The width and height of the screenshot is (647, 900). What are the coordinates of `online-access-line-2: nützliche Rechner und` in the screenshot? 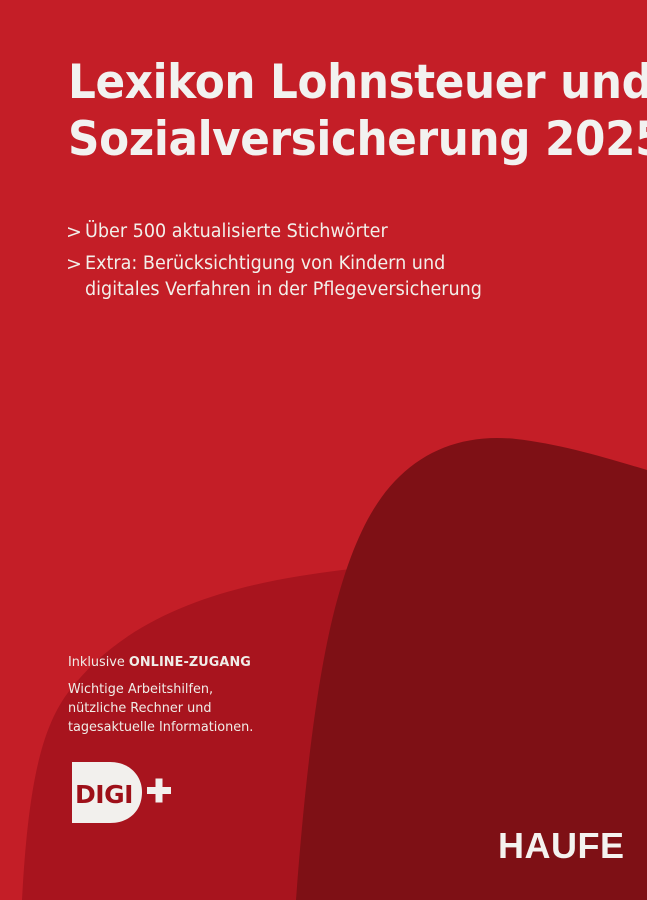 It's located at (140, 708).